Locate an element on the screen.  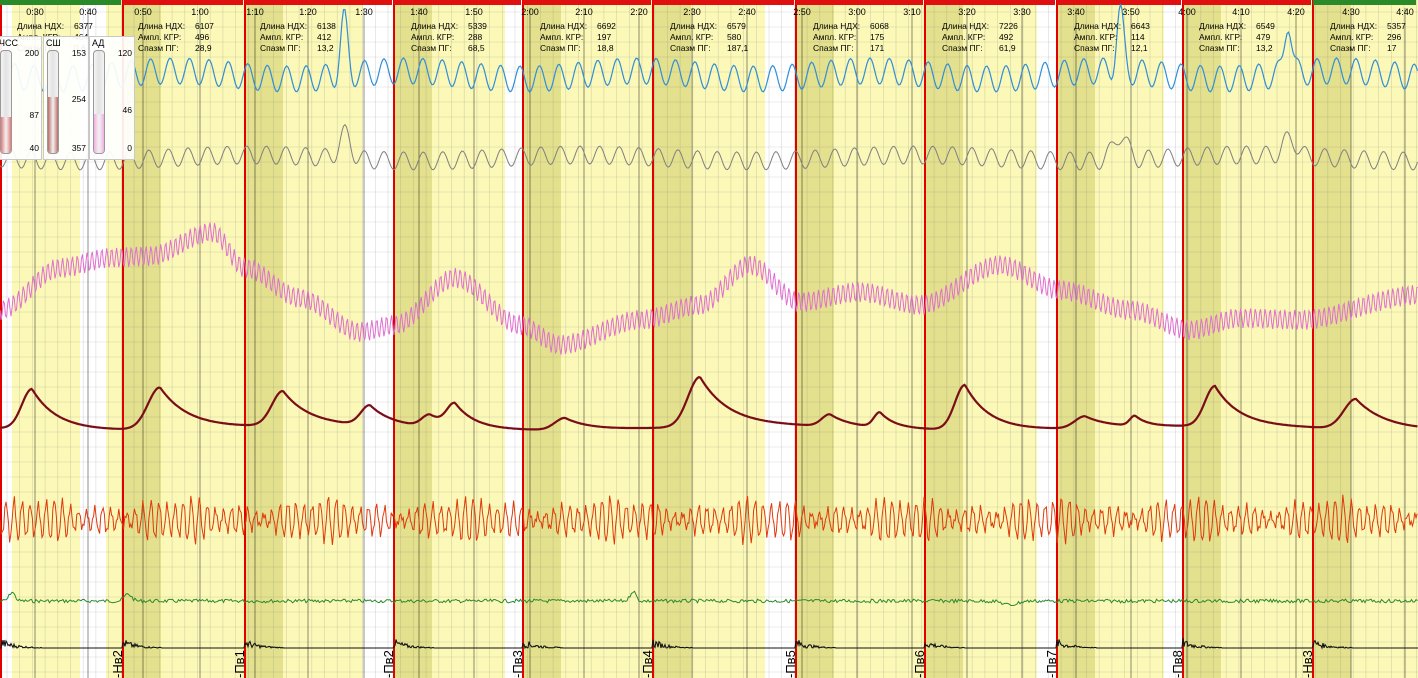
time-label: 1:40 is located at coordinates (419, 12).